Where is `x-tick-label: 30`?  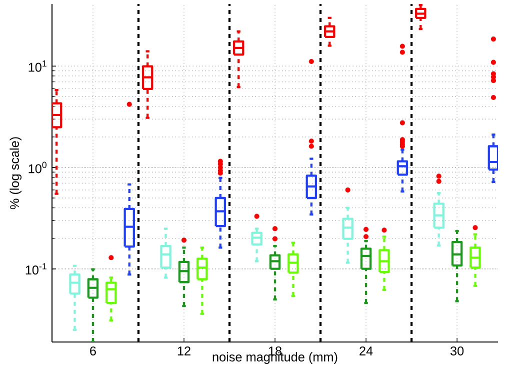
x-tick-label: 30 is located at coordinates (457, 351).